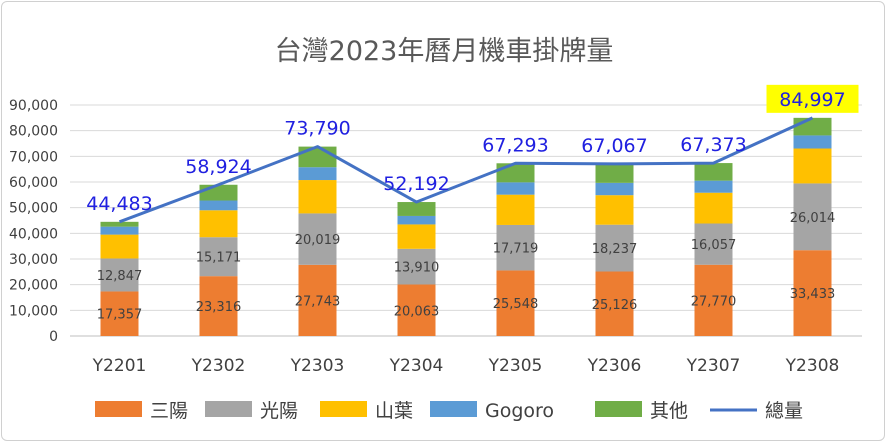  I want to click on x-tick-label: Y2201, so click(119, 366).